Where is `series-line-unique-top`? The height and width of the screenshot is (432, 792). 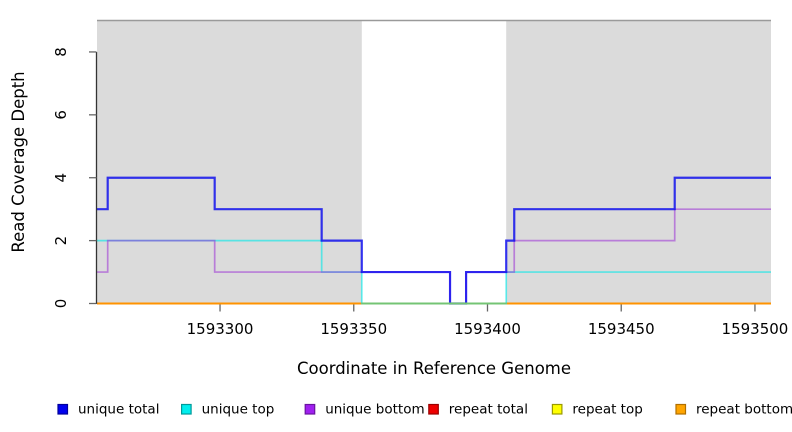 series-line-unique-top is located at coordinates (434, 272).